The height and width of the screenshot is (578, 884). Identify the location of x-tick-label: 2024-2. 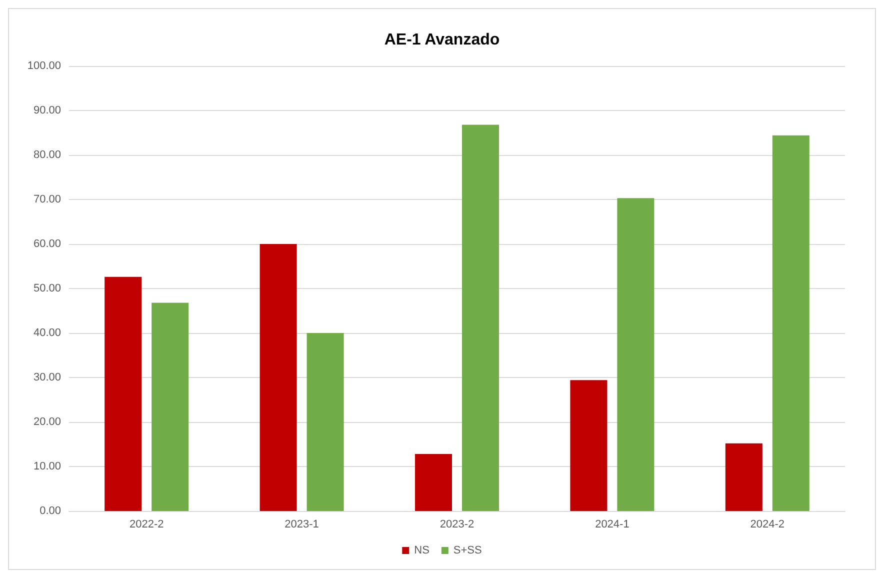
(767, 524).